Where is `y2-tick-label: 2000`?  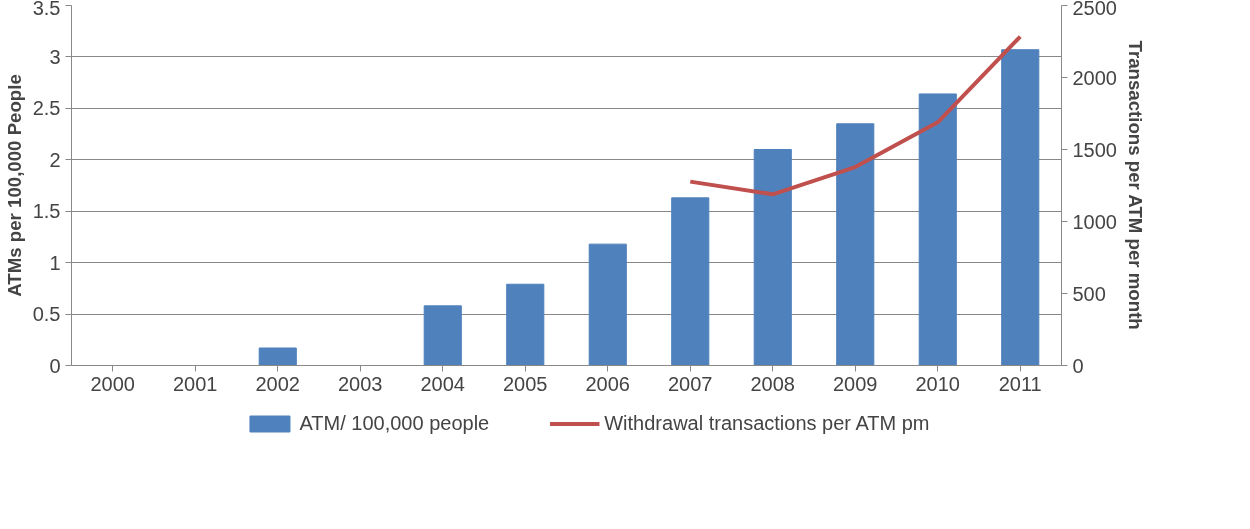
y2-tick-label: 2000 is located at coordinates (1094, 77).